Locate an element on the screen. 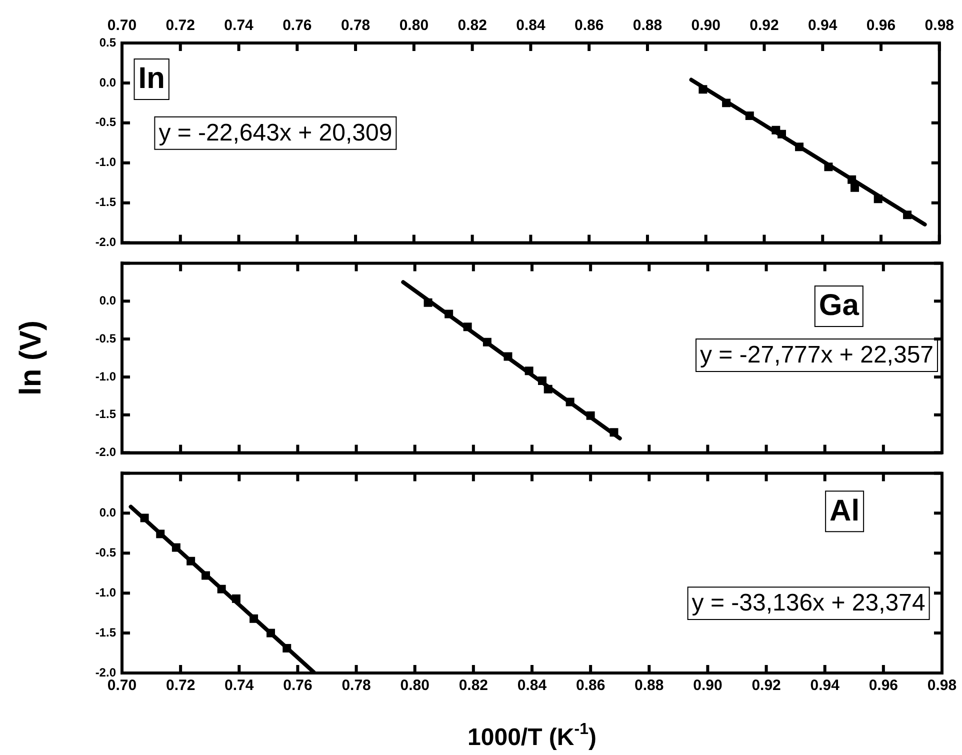 The height and width of the screenshot is (755, 962). x2-tick-label: 0.74 is located at coordinates (239, 25).